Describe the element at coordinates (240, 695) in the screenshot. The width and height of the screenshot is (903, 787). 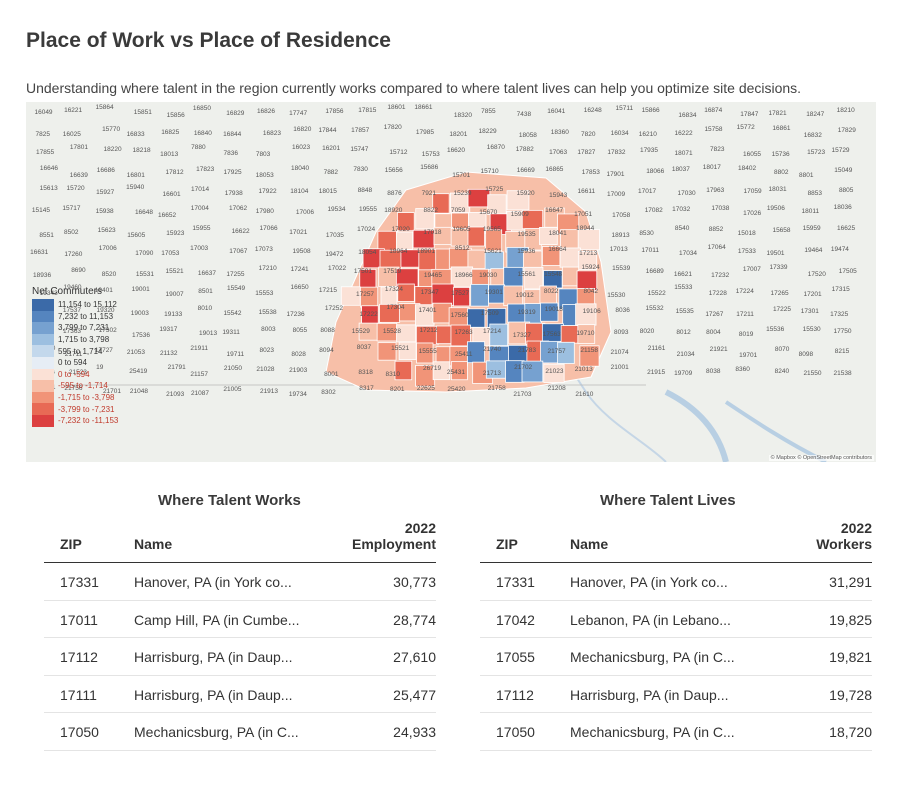
I see `table-row: 17111 Harrisburg, PA (in Daup... 25,477` at that location.